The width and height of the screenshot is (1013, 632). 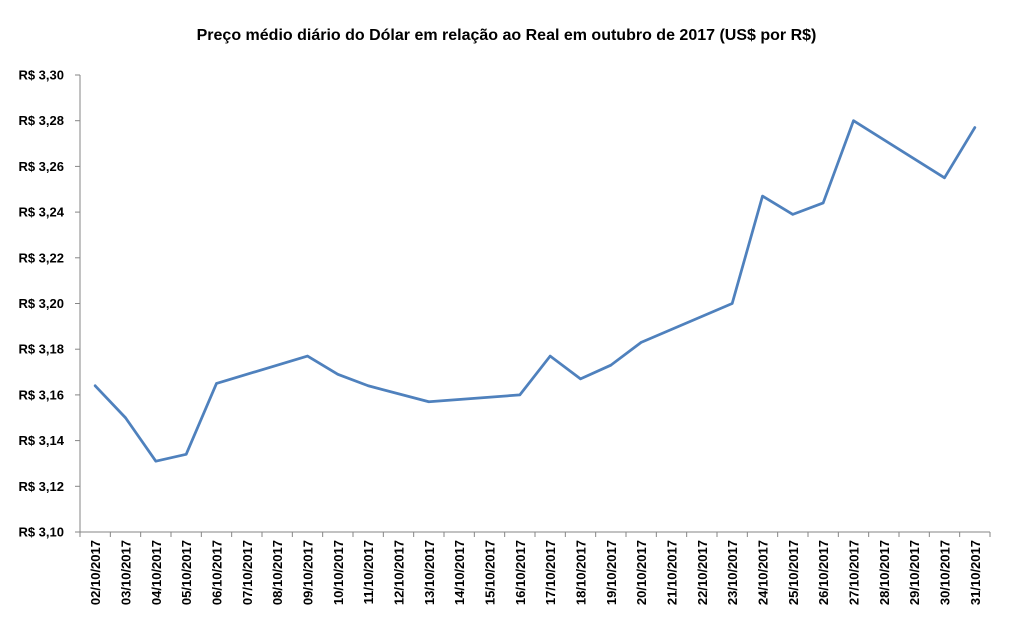 What do you see at coordinates (41, 532) in the screenshot?
I see `y-tick-label: R$ 3,10` at bounding box center [41, 532].